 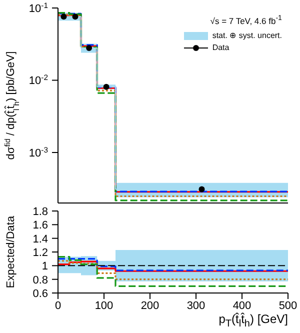 I want to click on y-tick-label: 1.4, so click(x=40, y=239).